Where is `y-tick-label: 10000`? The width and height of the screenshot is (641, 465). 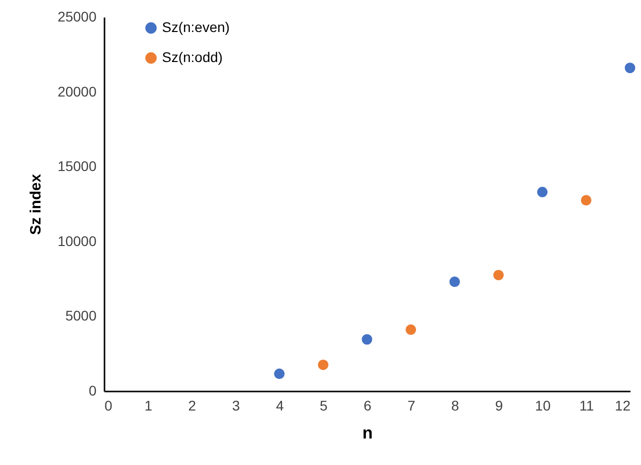
y-tick-label: 10000 is located at coordinates (77, 240).